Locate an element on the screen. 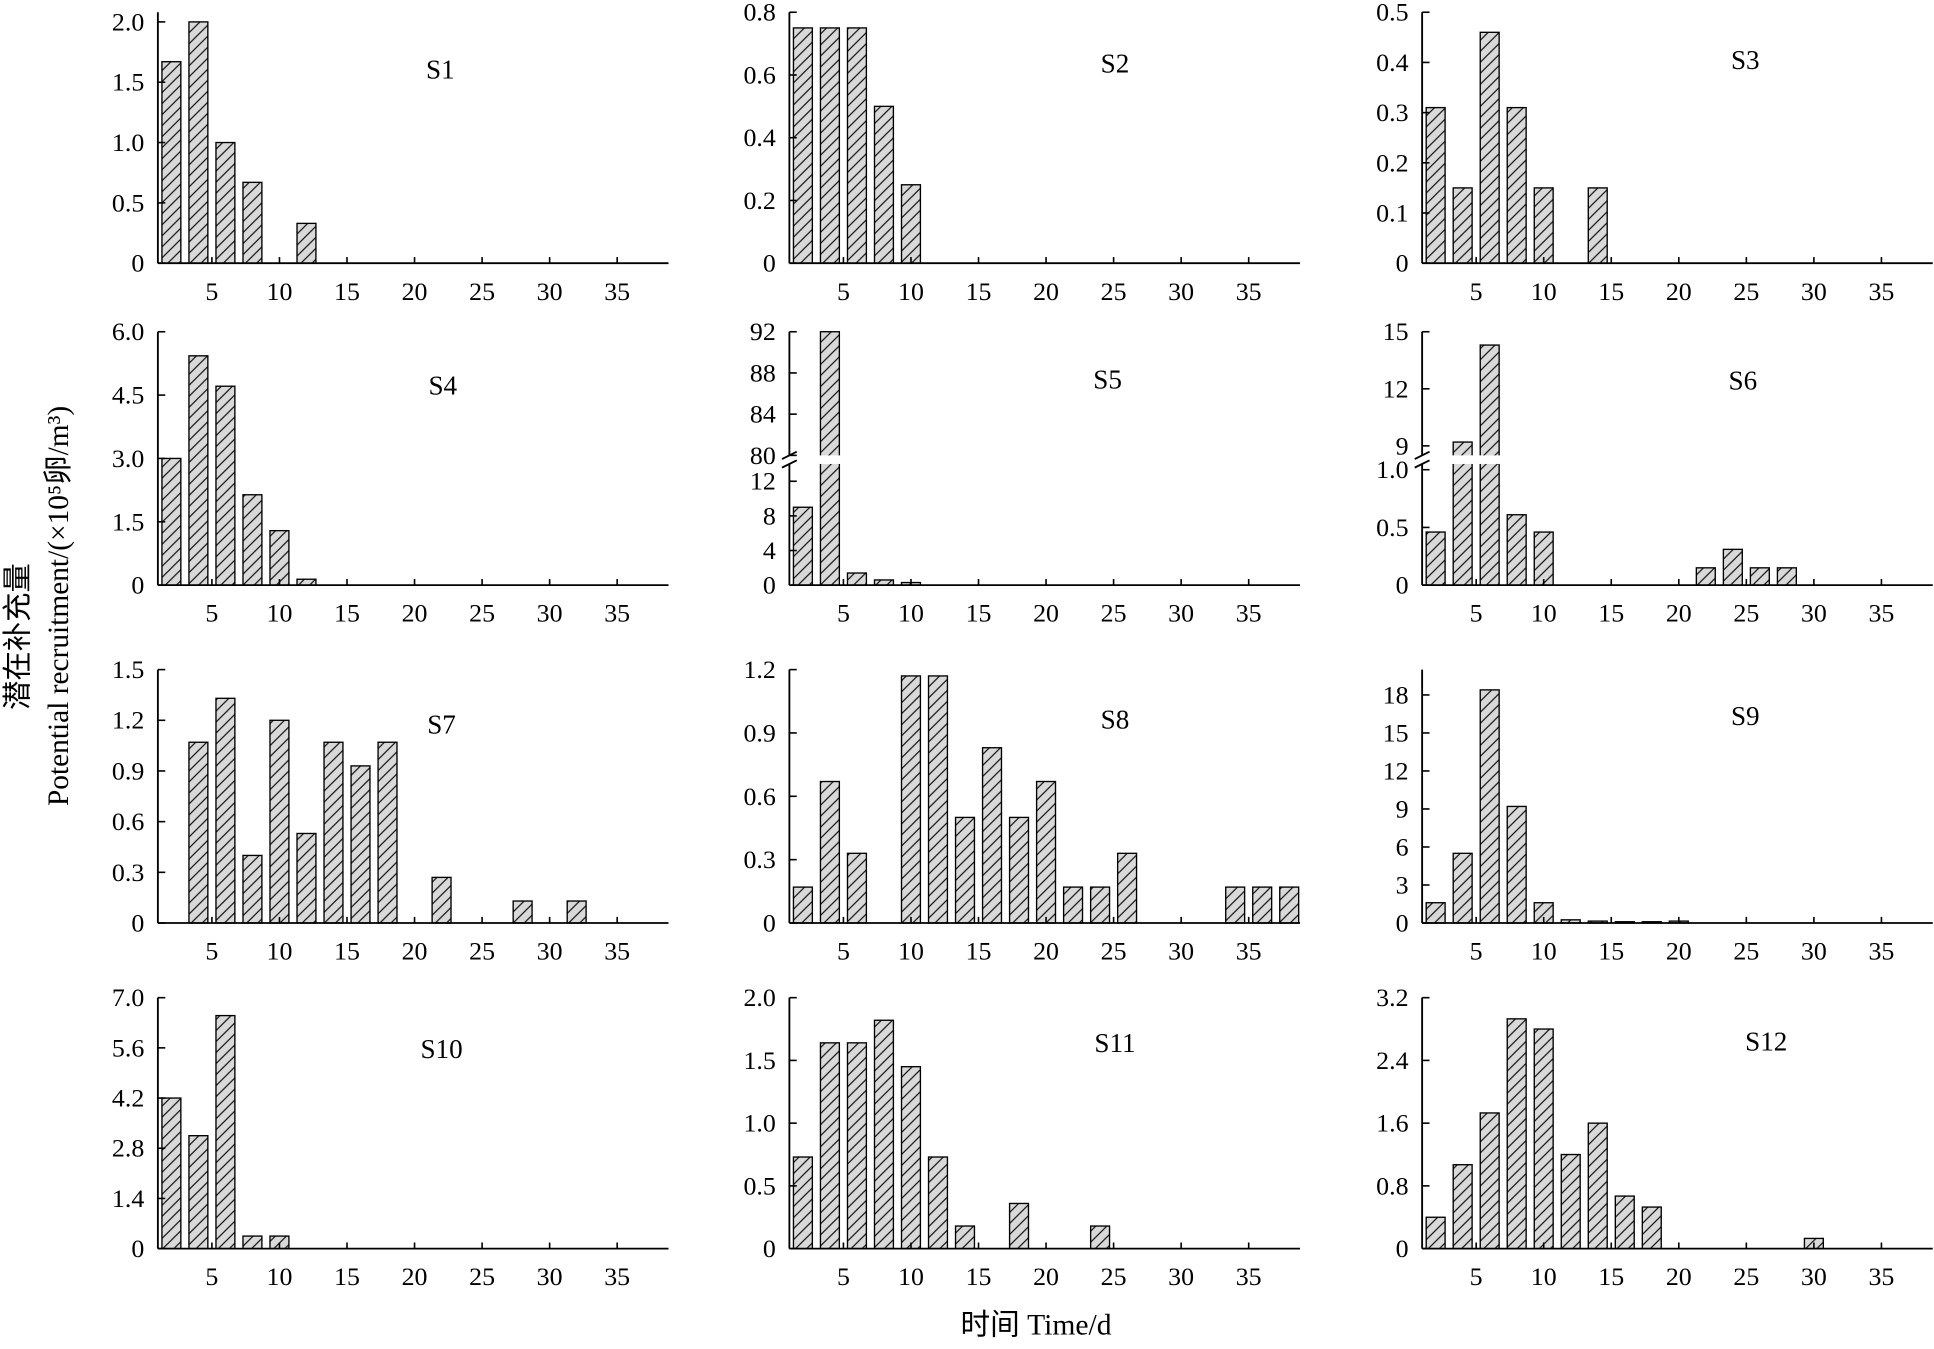  y-tick-label: 0.2 is located at coordinates (759, 200).